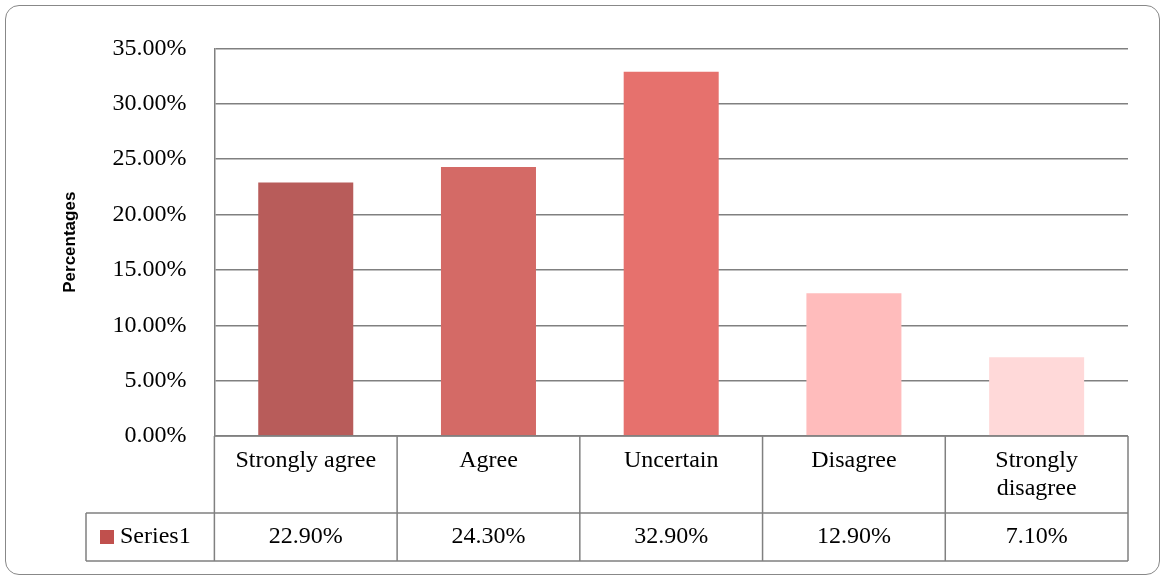 The image size is (1165, 580). Describe the element at coordinates (1036, 535) in the screenshot. I see `data-label: 7.10%` at that location.